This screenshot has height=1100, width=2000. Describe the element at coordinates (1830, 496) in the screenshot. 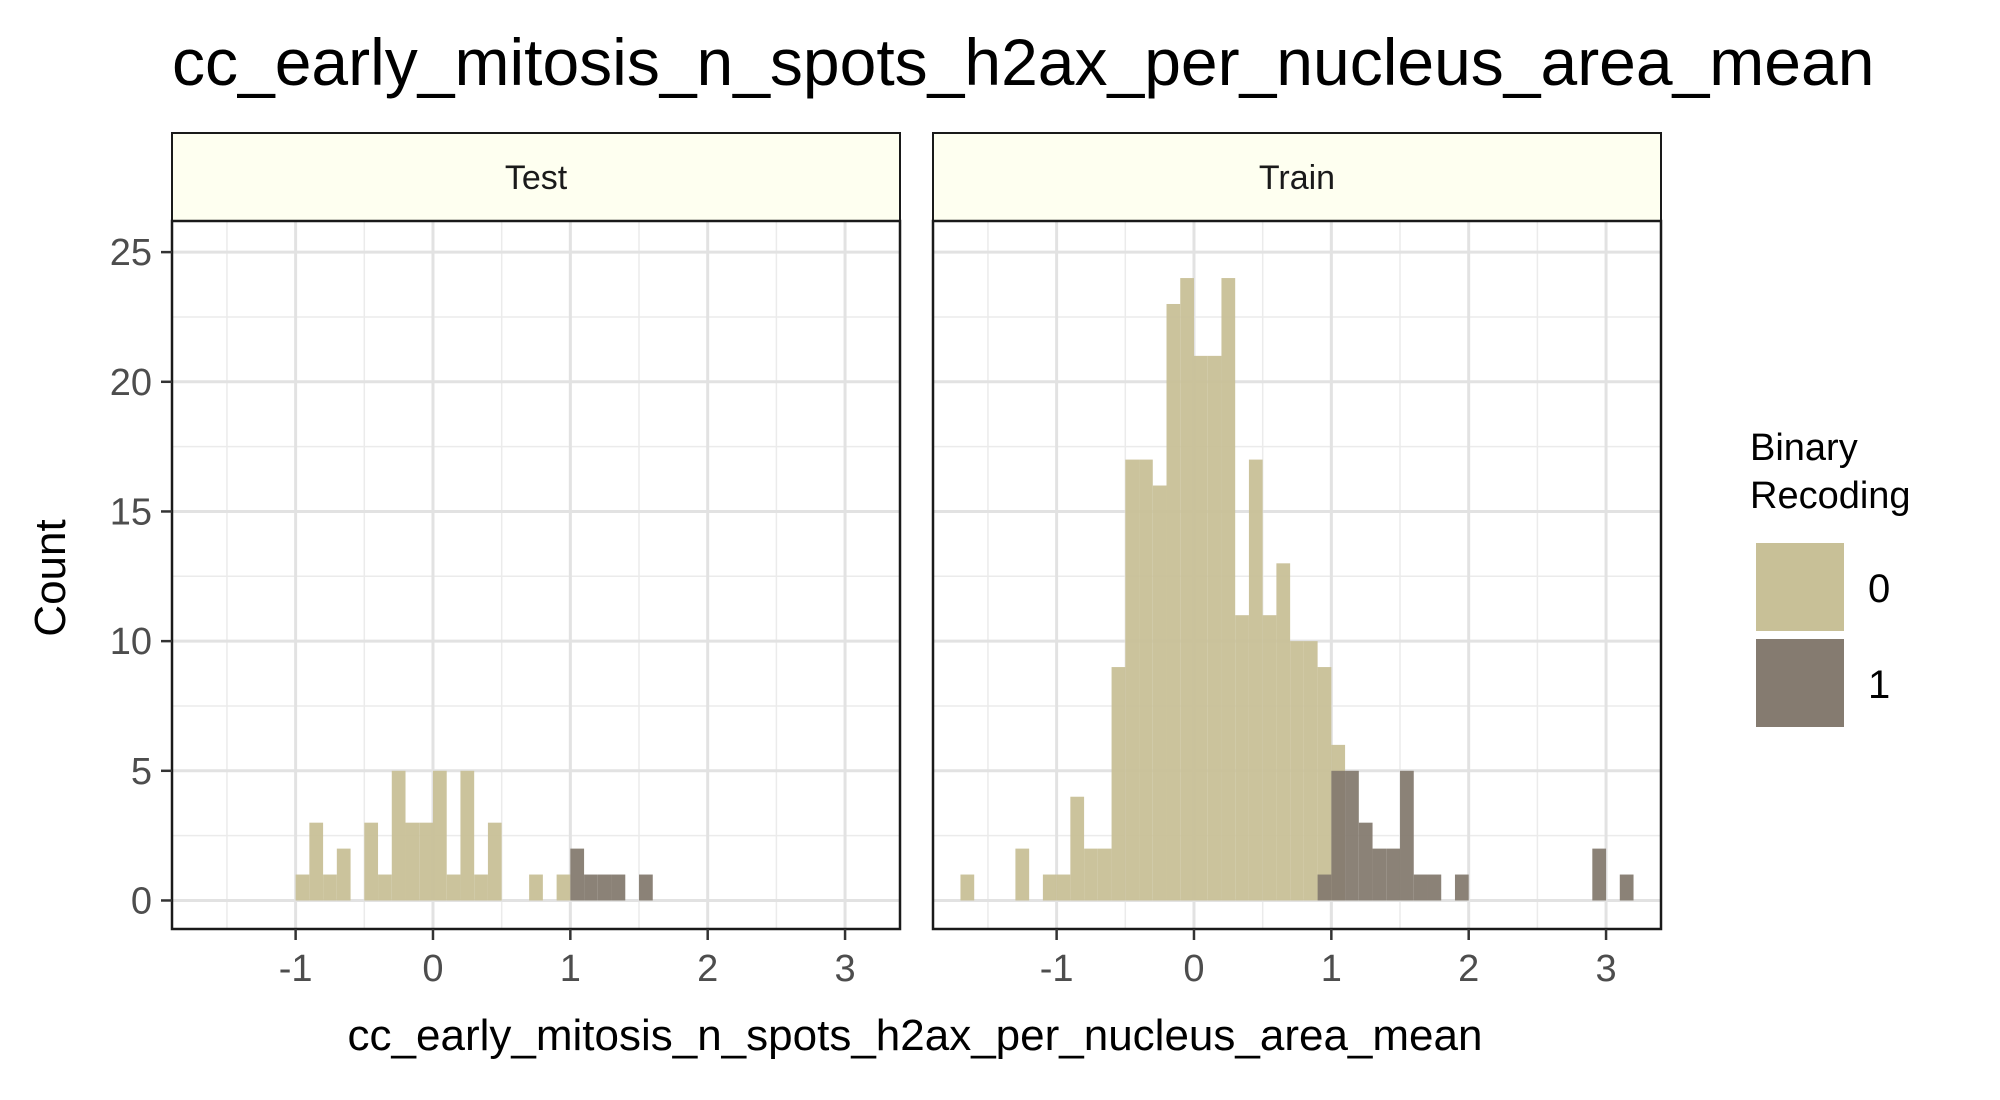

I see `legend-title-line2: Recoding` at that location.